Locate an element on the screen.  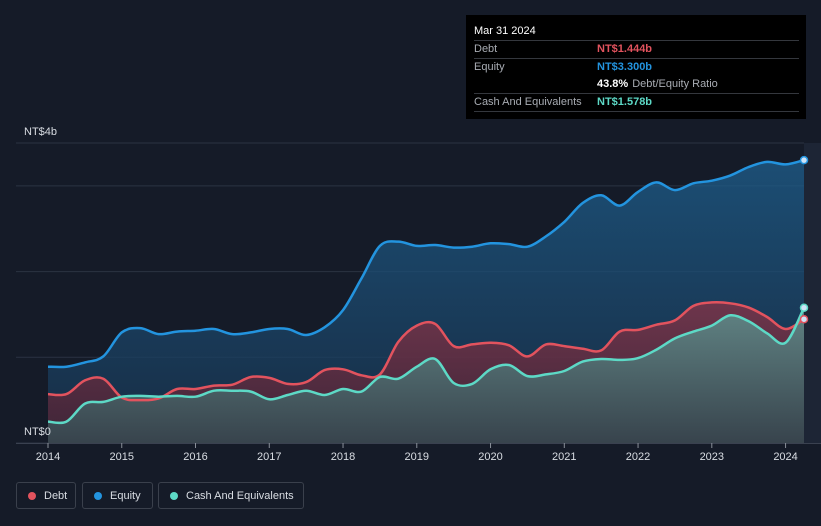
tooltip-row-cash: Cash And Equivalents NT$1.578b is located at coordinates (636, 102).